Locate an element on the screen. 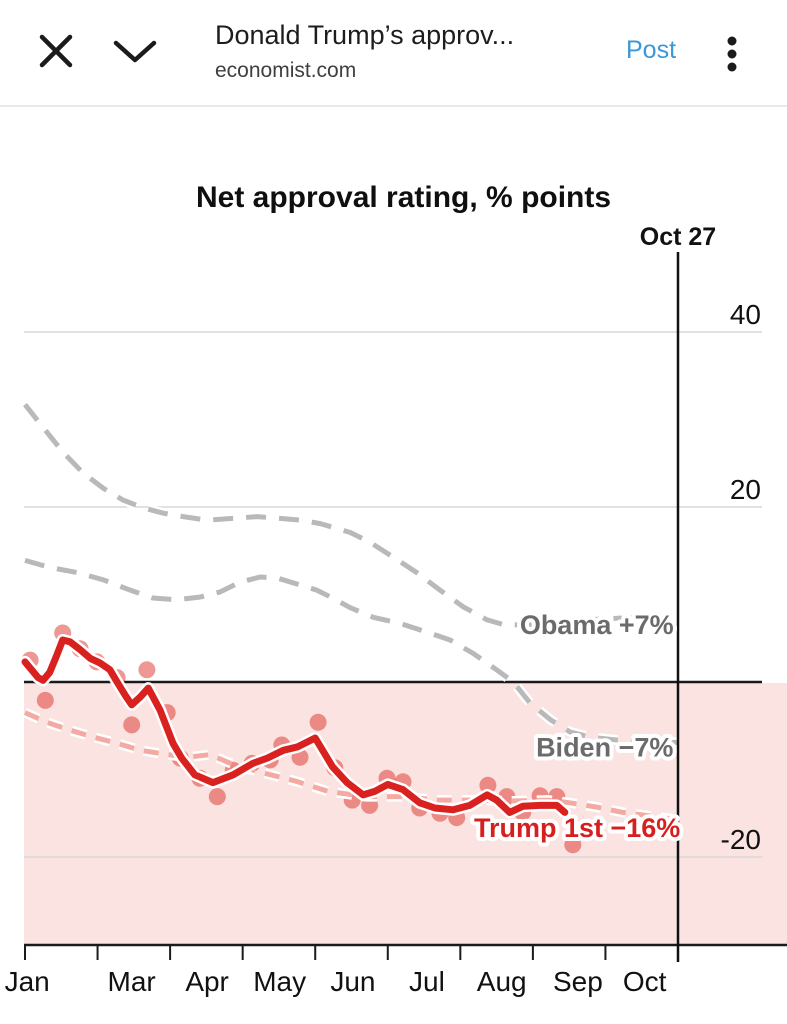 The height and width of the screenshot is (1024, 787). y-axis-label--20: -20 is located at coordinates (741, 839).